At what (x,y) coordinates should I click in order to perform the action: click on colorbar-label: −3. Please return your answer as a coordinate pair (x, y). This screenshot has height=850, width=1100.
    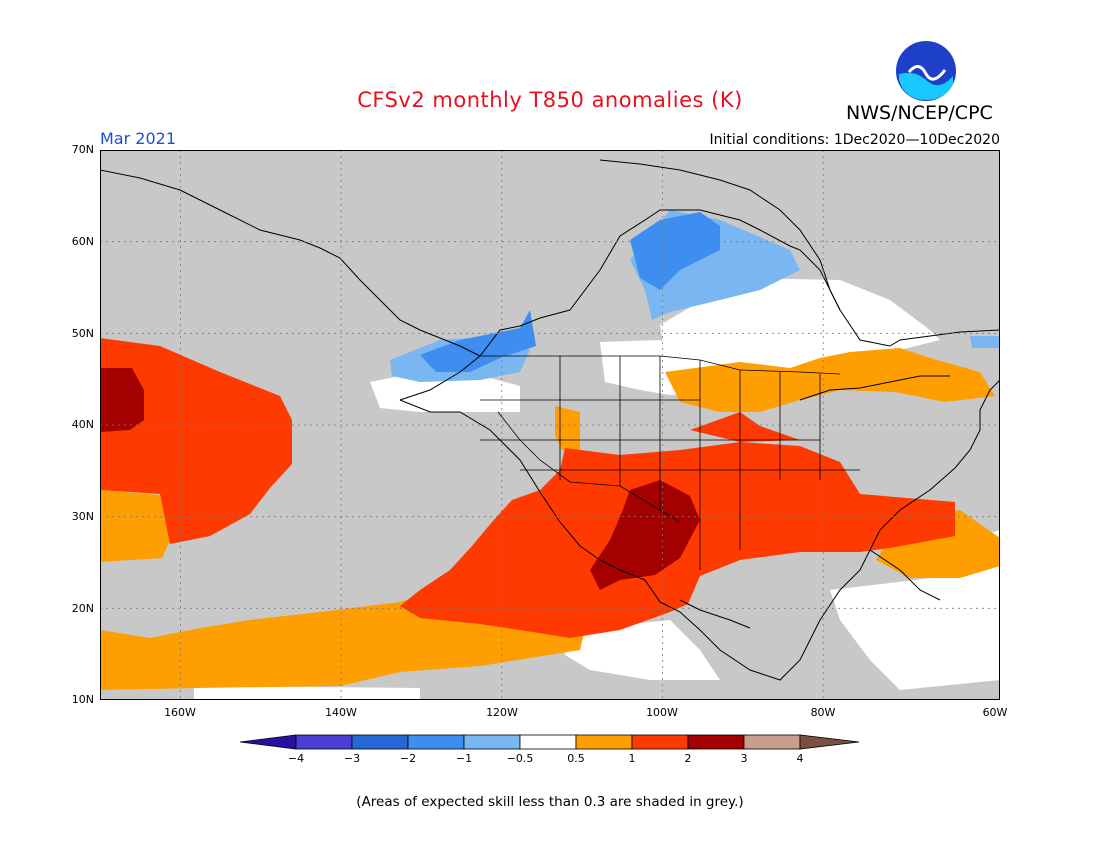
    Looking at the image, I should click on (352, 758).